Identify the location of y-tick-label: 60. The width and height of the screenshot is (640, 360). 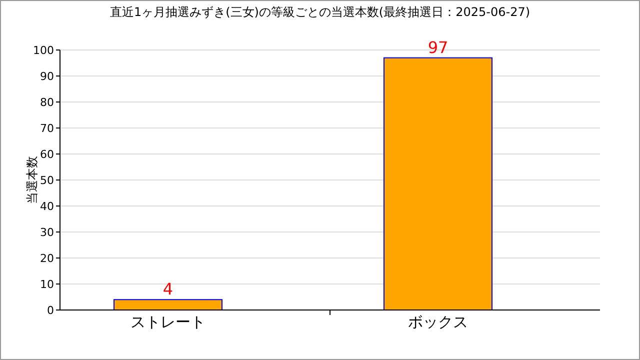
(47, 154).